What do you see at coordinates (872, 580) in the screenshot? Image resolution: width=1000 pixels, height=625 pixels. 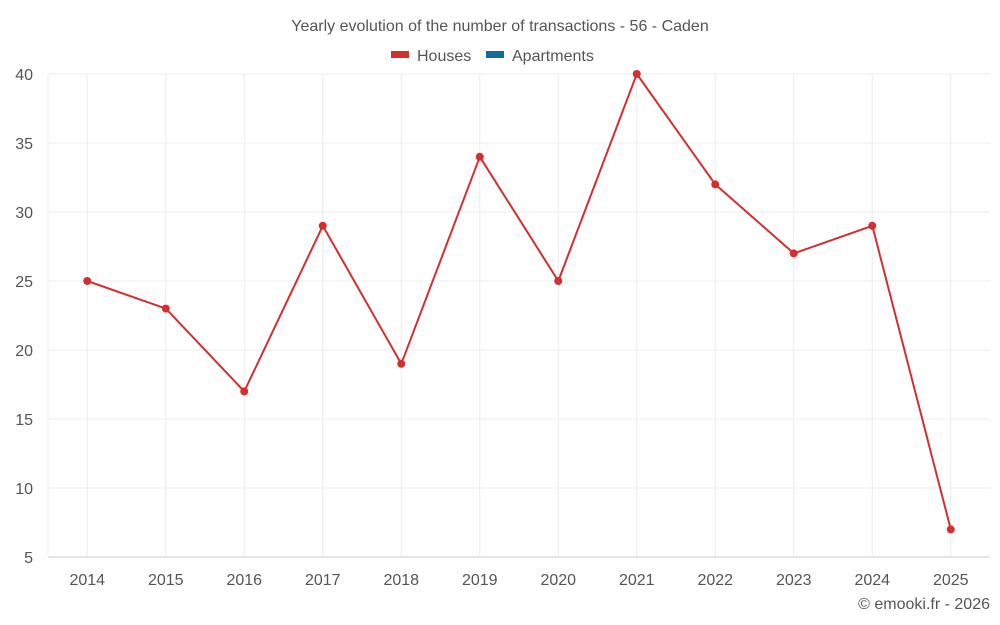 I see `x-tick-label: 2024` at bounding box center [872, 580].